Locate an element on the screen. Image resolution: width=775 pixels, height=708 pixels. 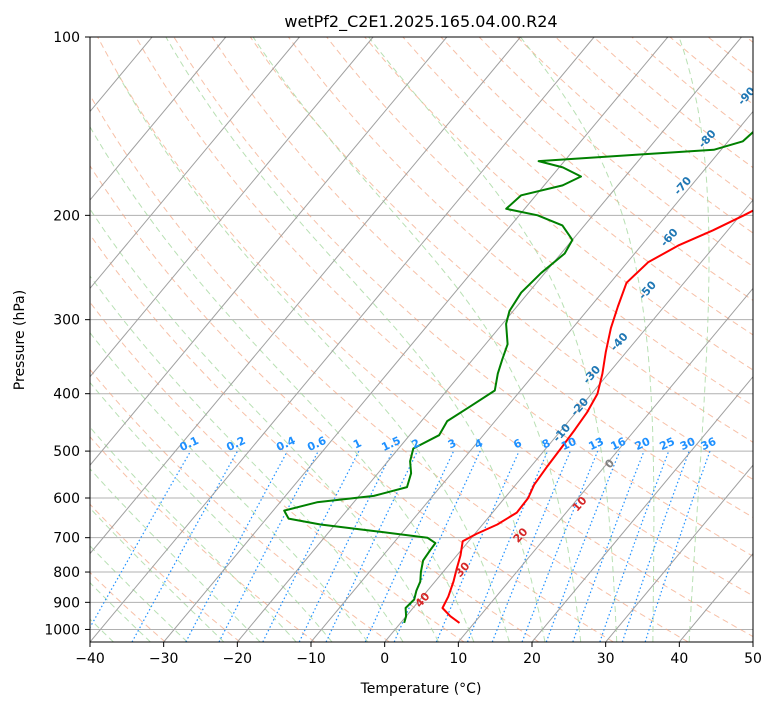
x-tick-label: −30 is located at coordinates (164, 659).